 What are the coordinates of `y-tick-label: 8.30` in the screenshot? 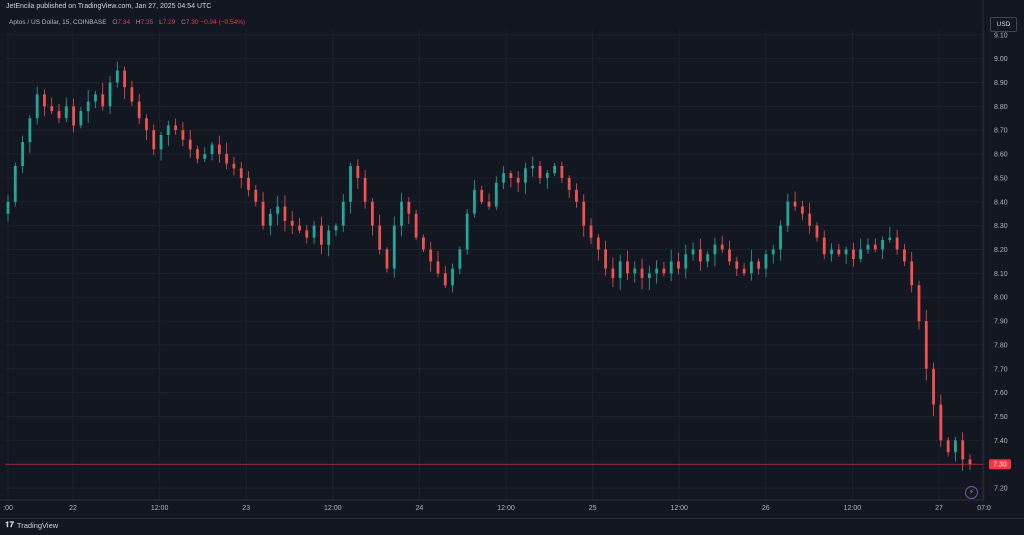 It's located at (1001, 226).